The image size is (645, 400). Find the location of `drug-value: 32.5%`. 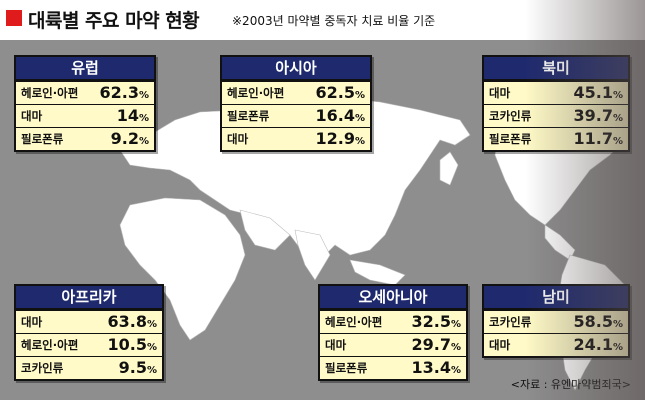

drug-value: 32.5% is located at coordinates (436, 321).